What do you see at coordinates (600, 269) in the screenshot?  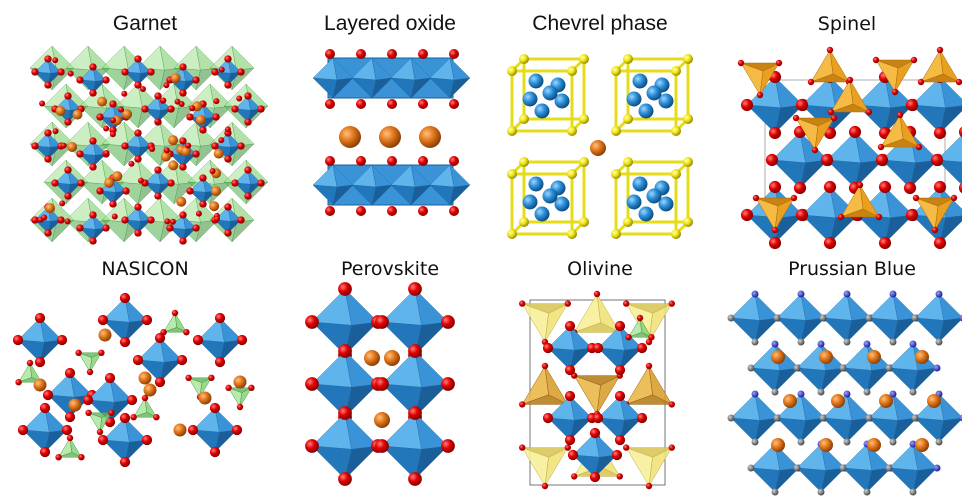 I see `panel-title: Olivine` at bounding box center [600, 269].